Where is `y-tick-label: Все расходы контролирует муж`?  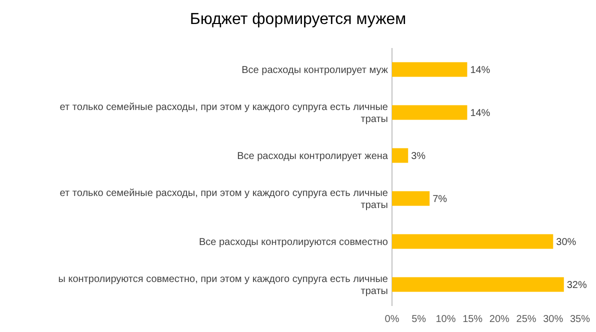 y-tick-label: Все расходы контролирует муж is located at coordinates (315, 70).